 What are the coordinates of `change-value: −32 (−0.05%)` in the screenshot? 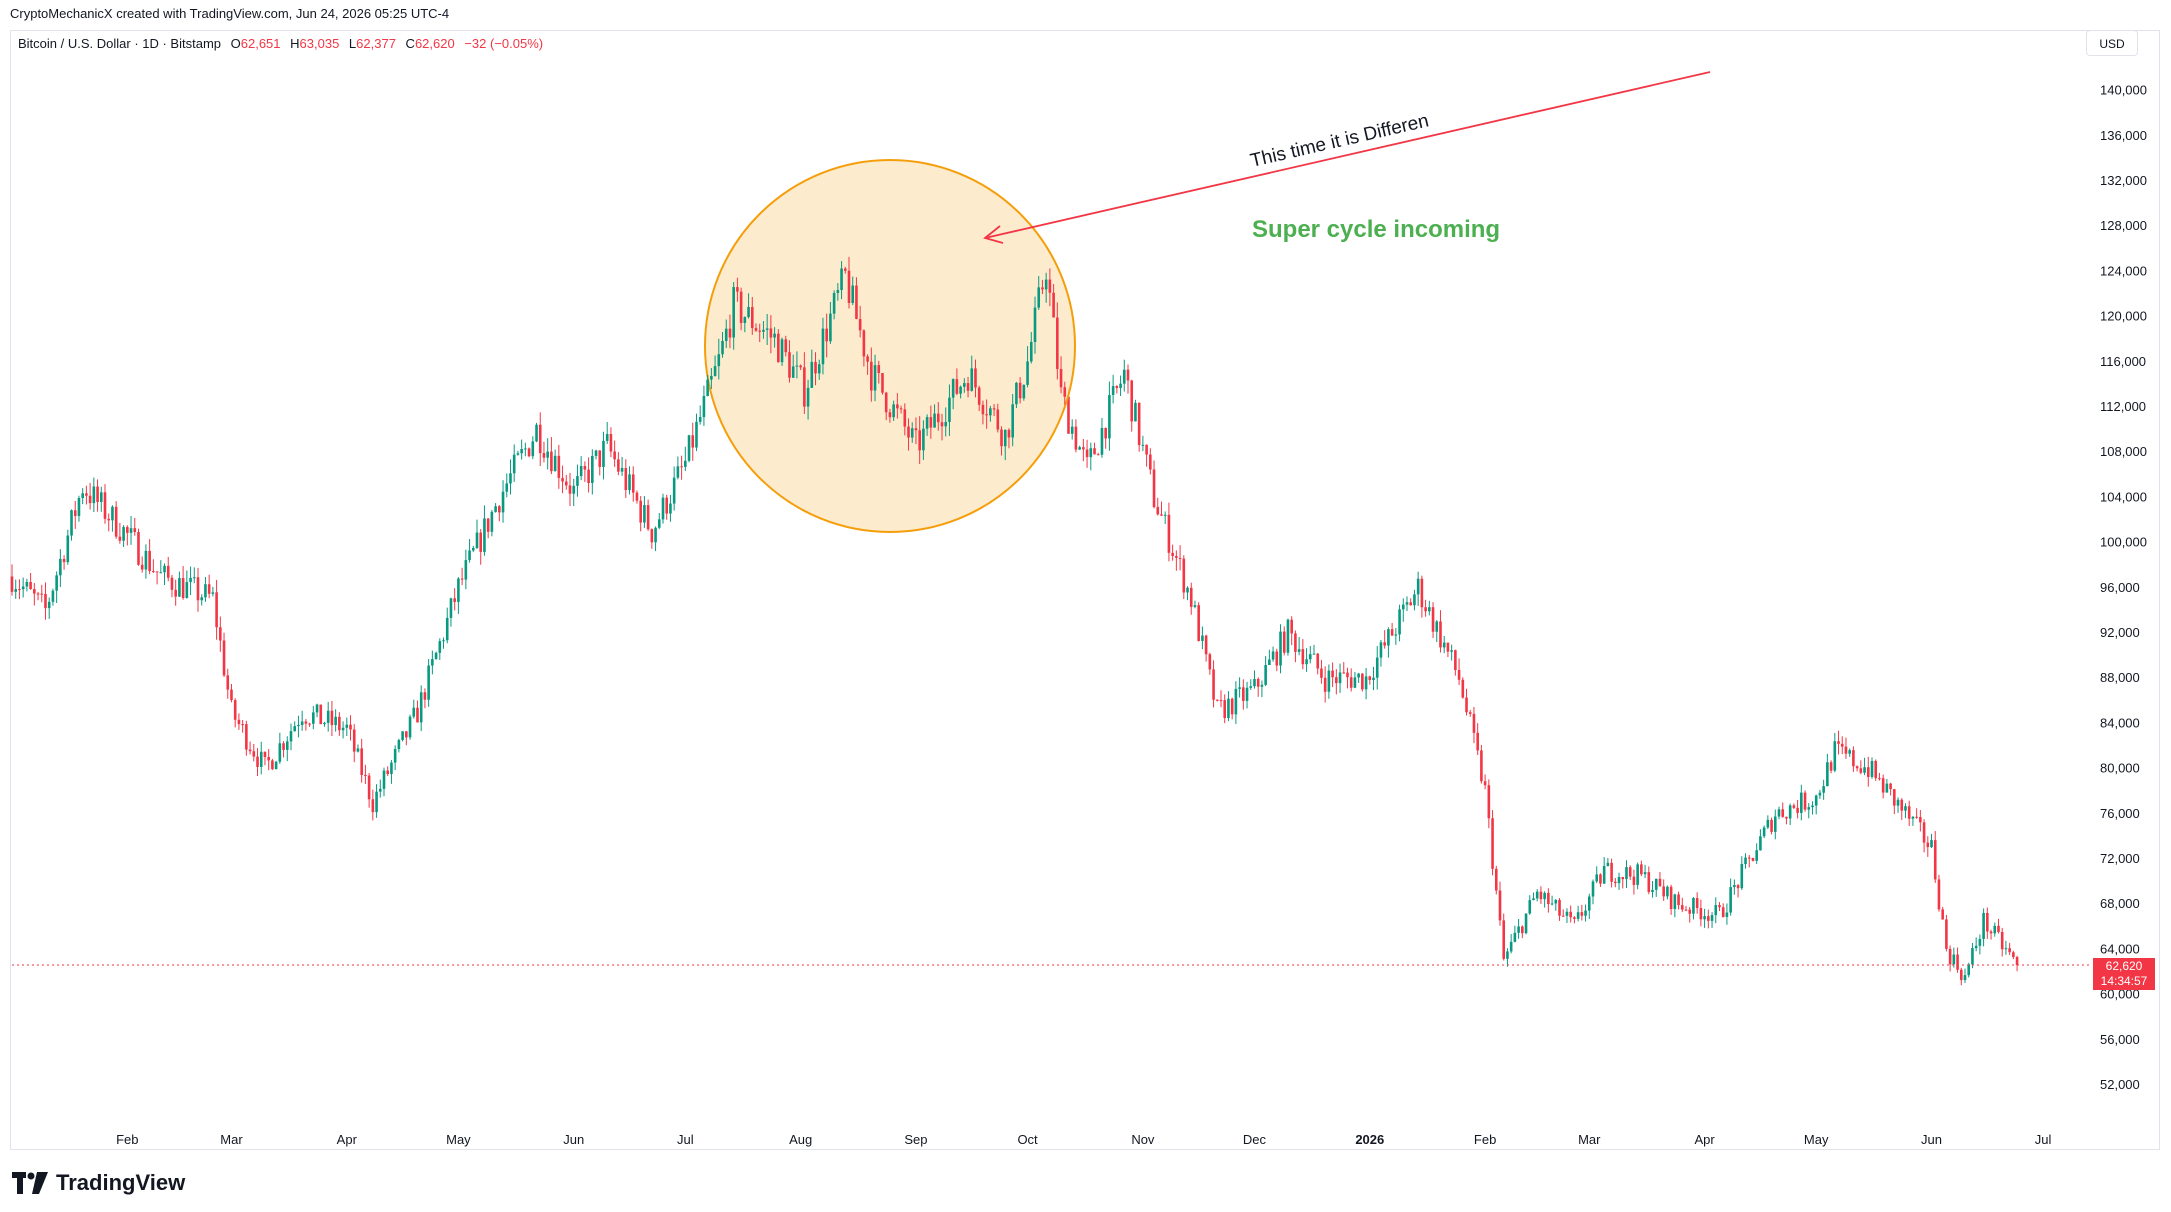 It's located at (504, 43).